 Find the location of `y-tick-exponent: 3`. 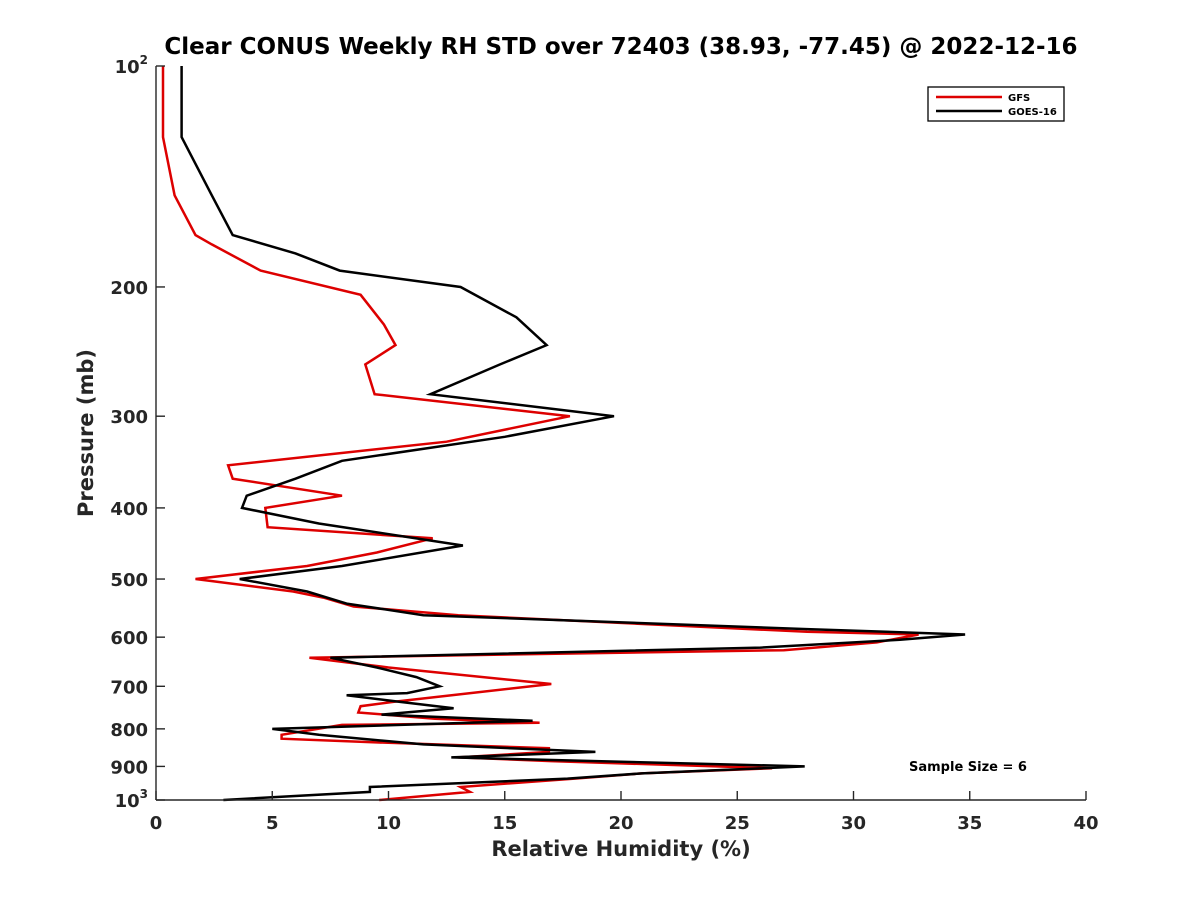

y-tick-exponent: 3 is located at coordinates (144, 794).